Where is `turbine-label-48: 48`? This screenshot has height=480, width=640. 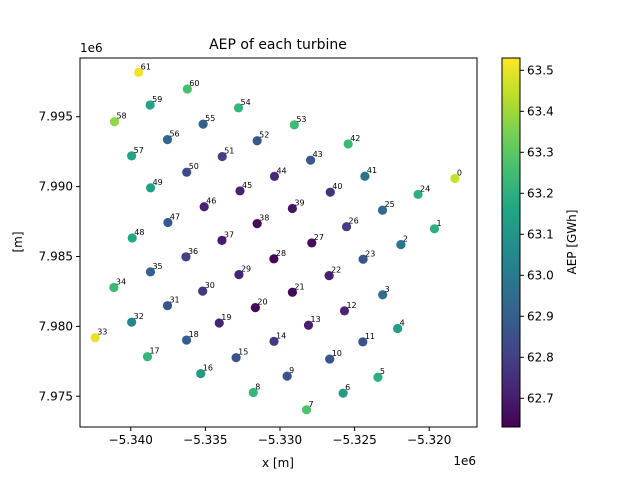
turbine-label-48: 48 is located at coordinates (139, 232).